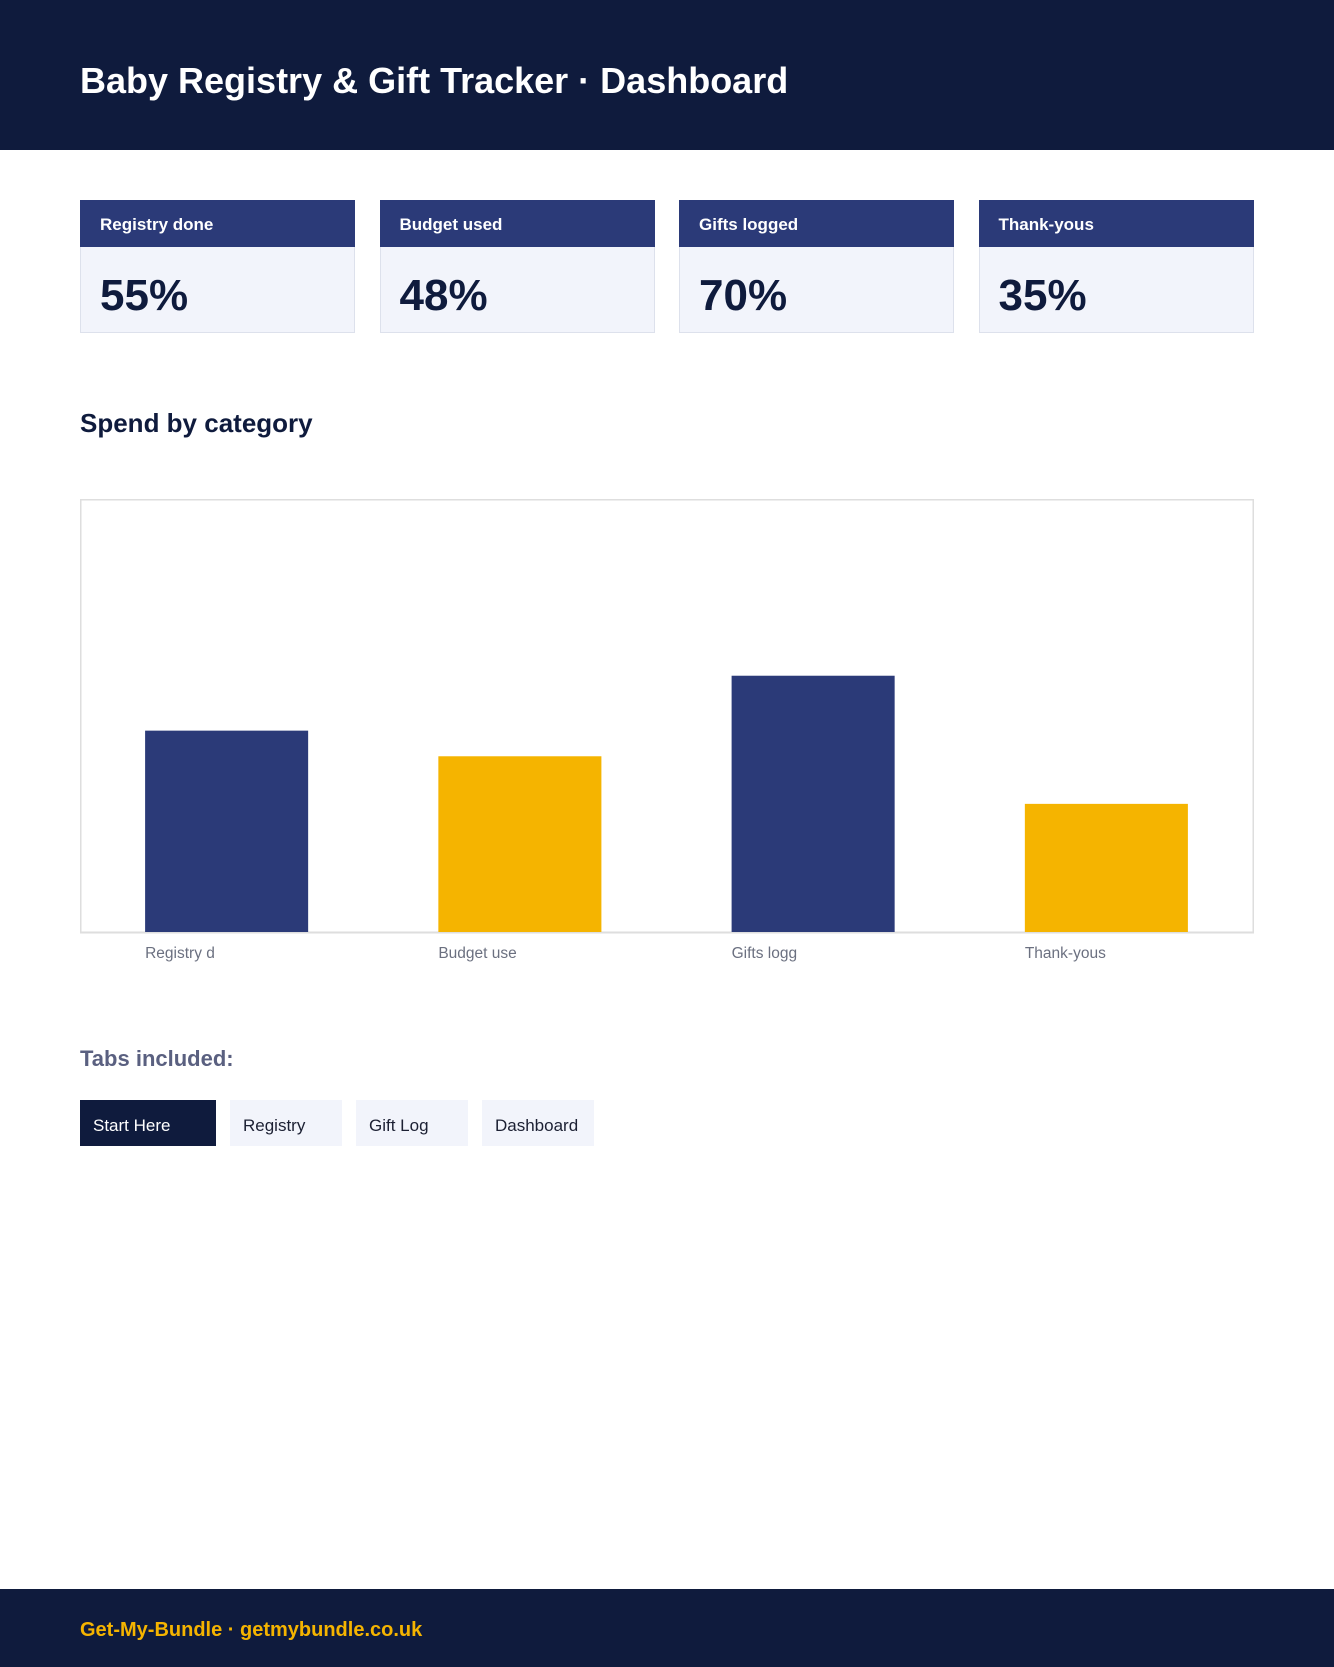  What do you see at coordinates (816, 266) in the screenshot?
I see `kpi-card: Gifts logged 70%` at bounding box center [816, 266].